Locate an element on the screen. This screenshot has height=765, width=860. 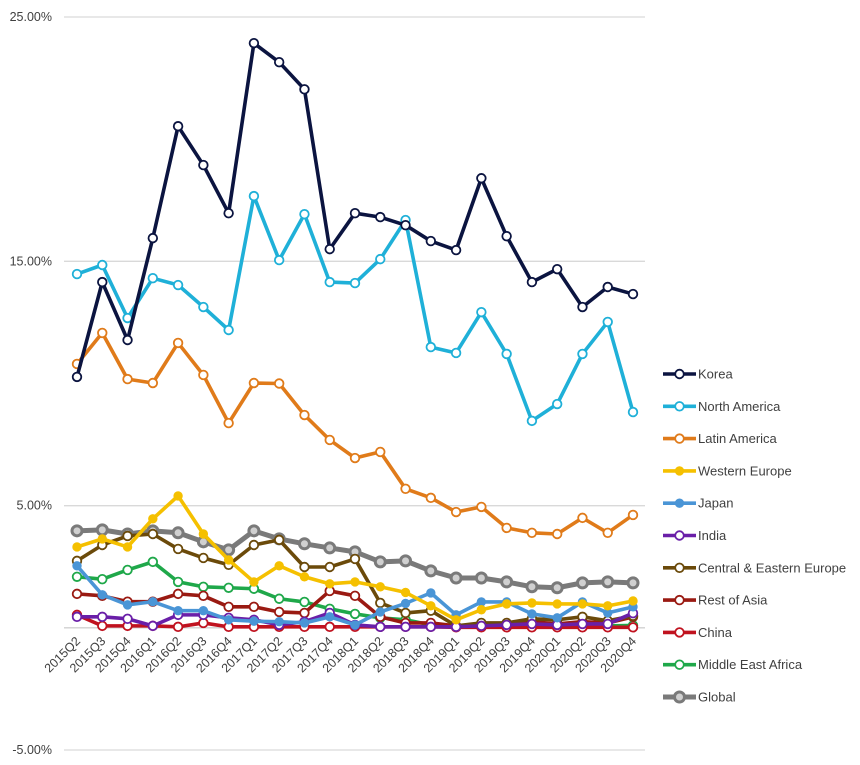
y-tick-label: 15.00% is located at coordinates (31, 261).